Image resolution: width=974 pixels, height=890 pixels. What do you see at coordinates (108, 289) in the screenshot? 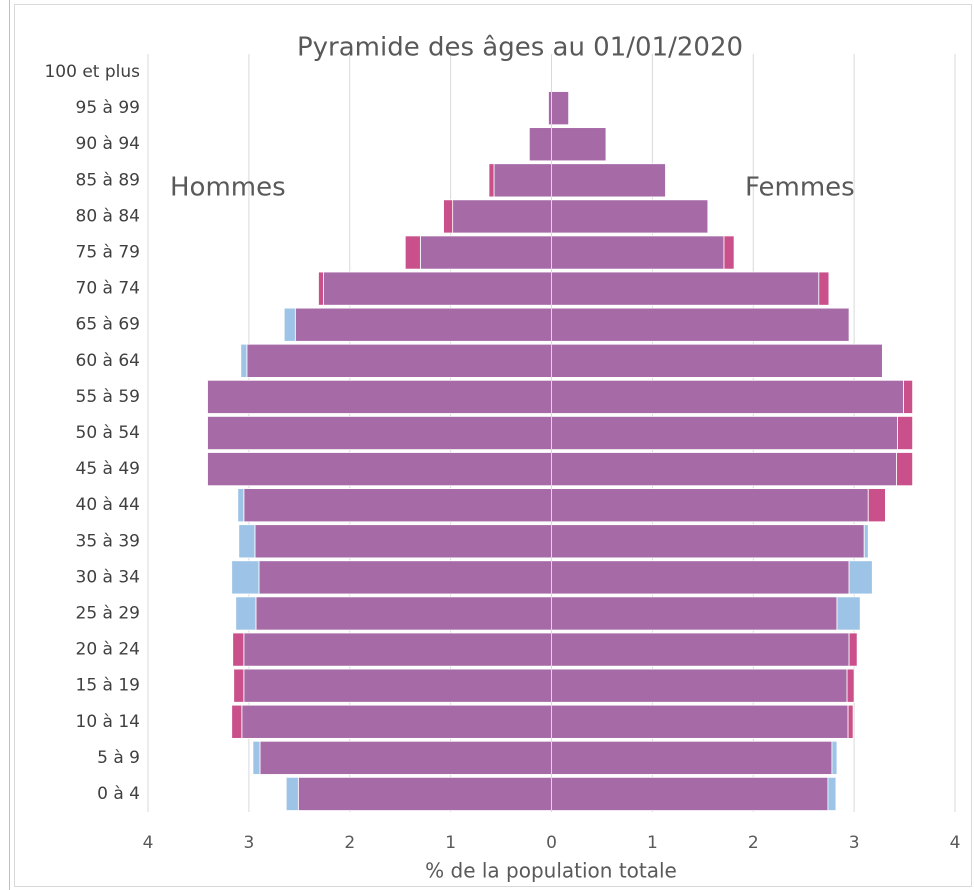
I see `y-tick-label: 70 à 74` at bounding box center [108, 289].